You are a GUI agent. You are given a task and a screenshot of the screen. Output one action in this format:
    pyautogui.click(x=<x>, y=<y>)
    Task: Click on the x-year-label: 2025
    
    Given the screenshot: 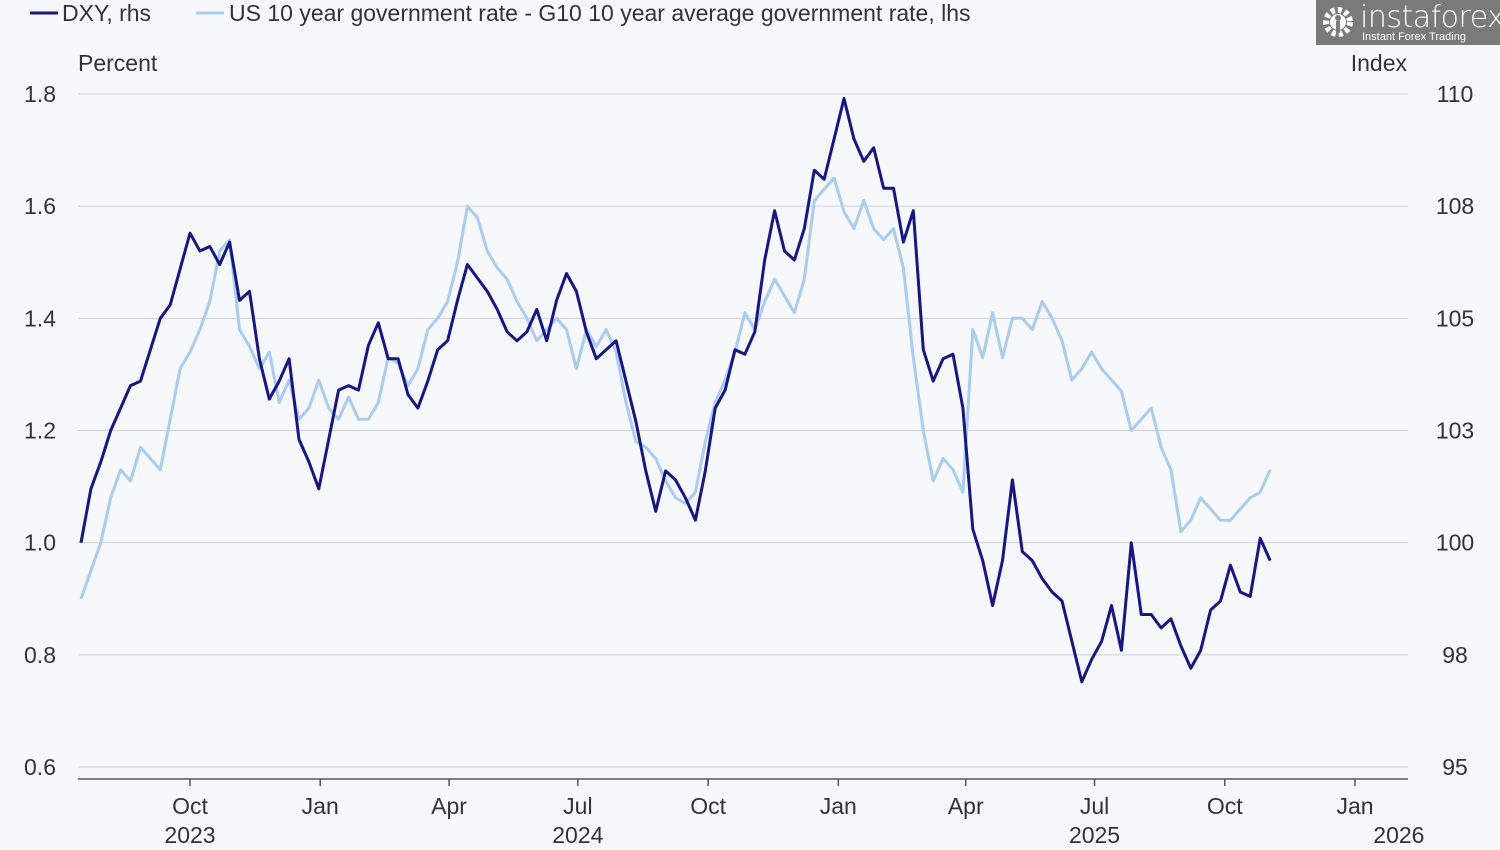 What is the action you would take?
    pyautogui.click(x=1094, y=835)
    